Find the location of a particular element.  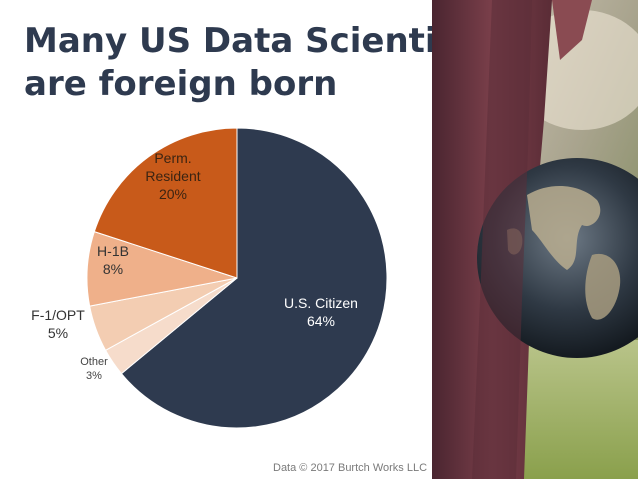

label-perm-resident: Perm. Resident 20% is located at coordinates (172, 176).